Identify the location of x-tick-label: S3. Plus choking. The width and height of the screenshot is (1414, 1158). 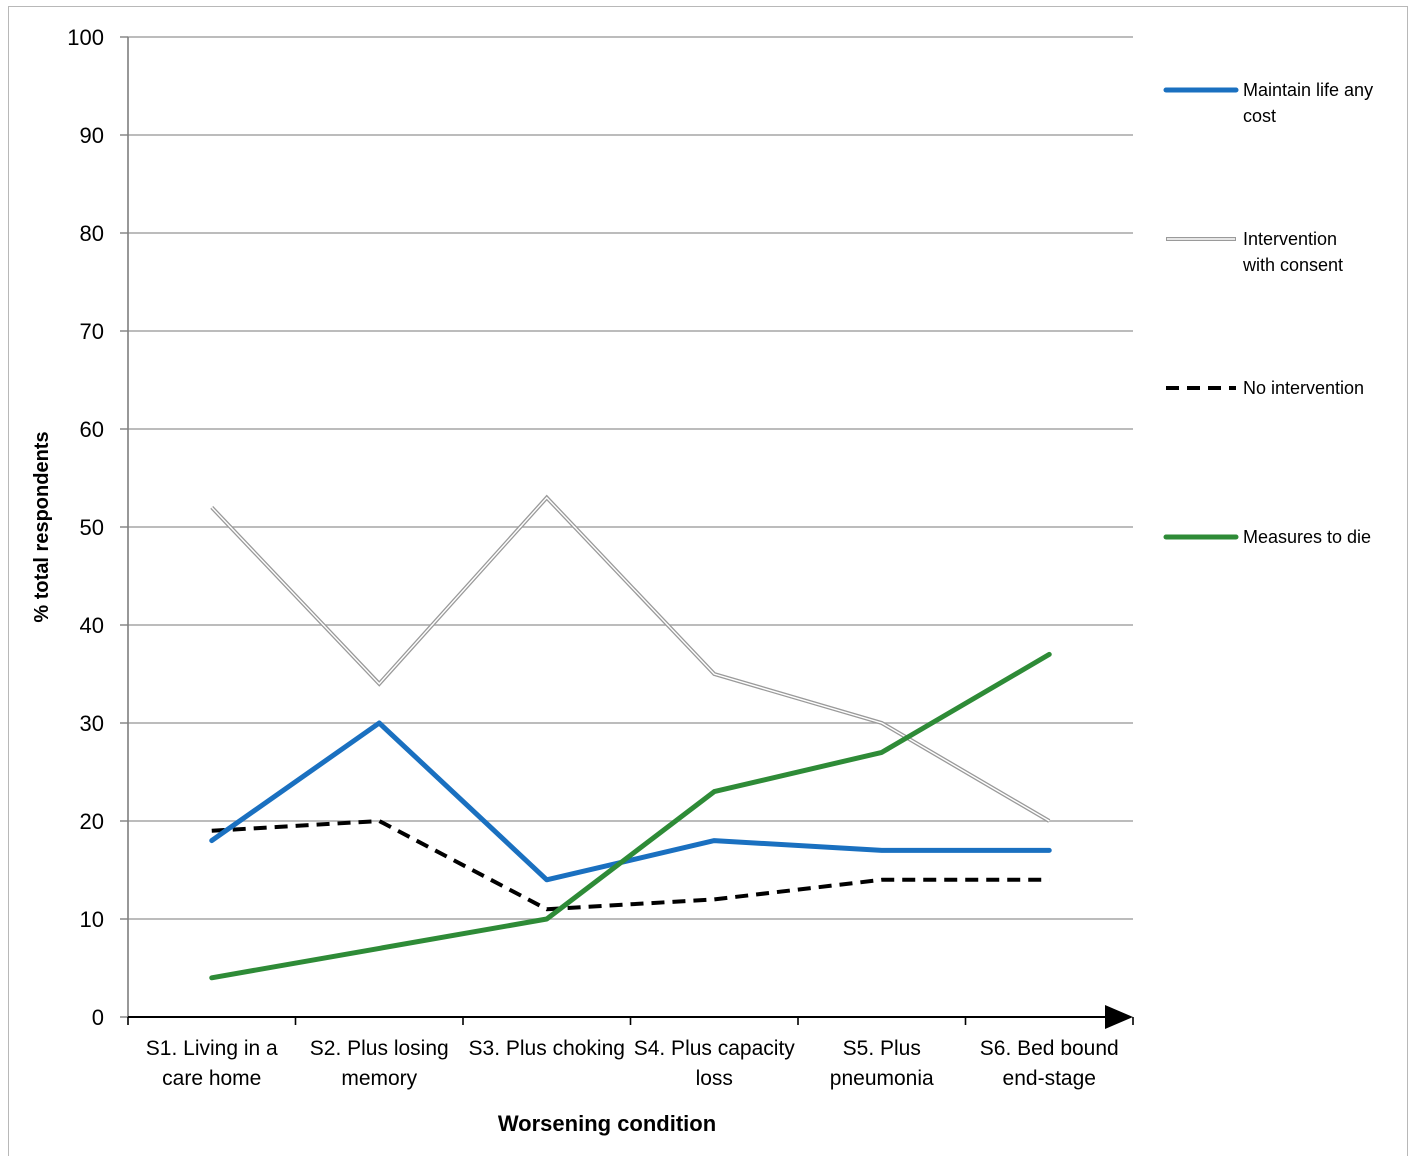
(547, 1048).